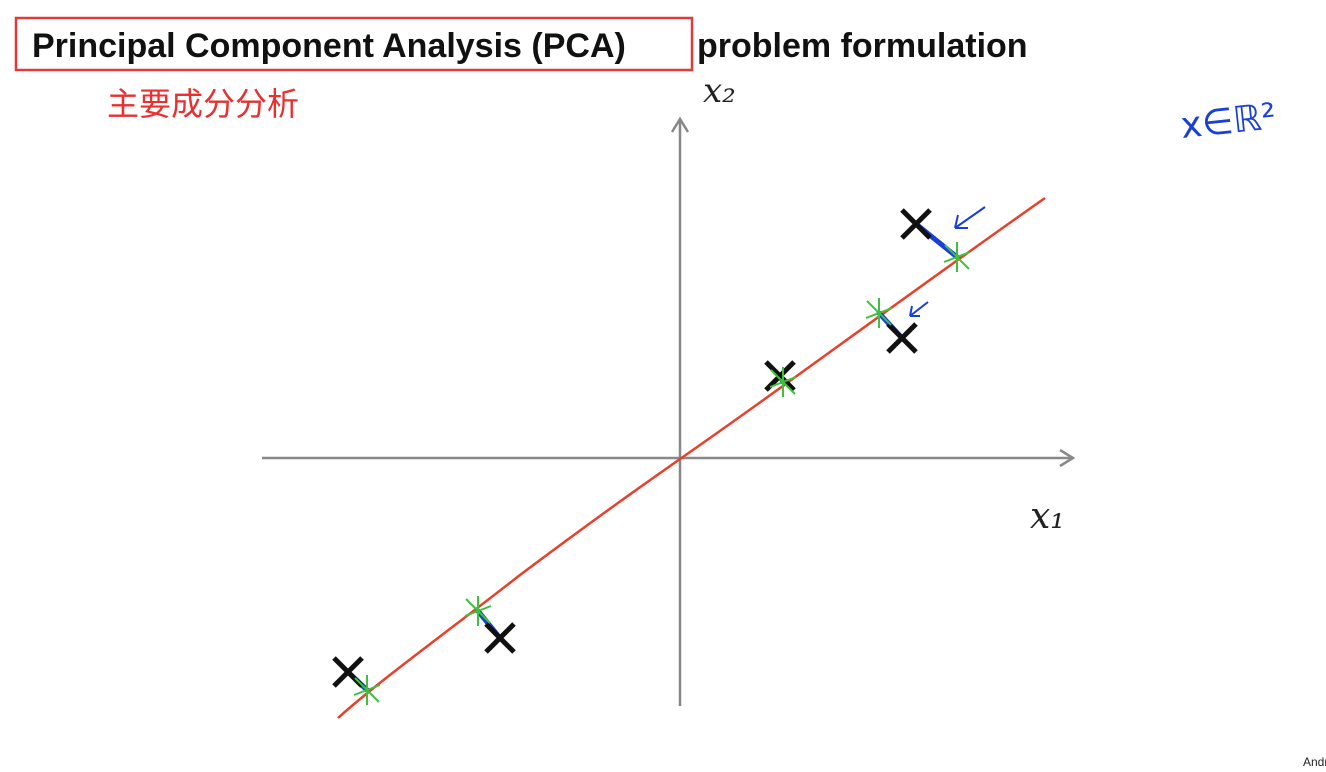 Image resolution: width=1326 pixels, height=772 pixels. What do you see at coordinates (719, 91) in the screenshot?
I see `y-axis-label: x₂` at bounding box center [719, 91].